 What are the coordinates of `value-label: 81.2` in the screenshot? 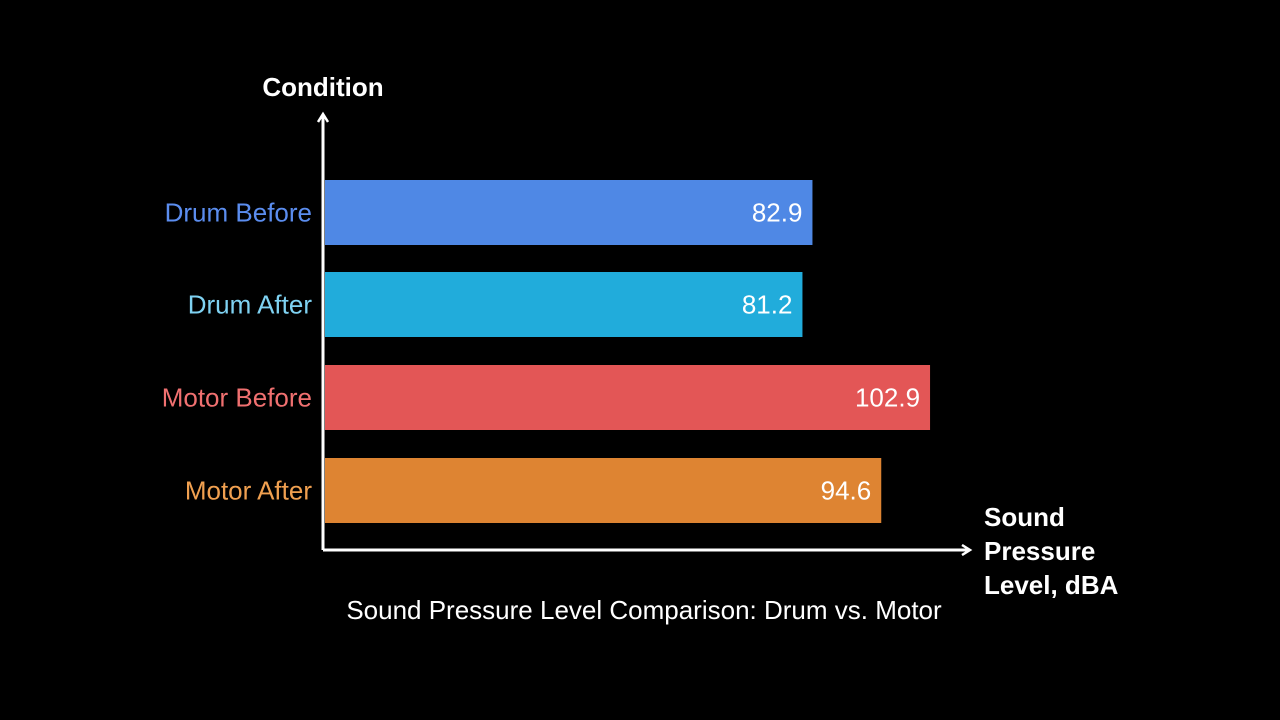 It's located at (767, 305).